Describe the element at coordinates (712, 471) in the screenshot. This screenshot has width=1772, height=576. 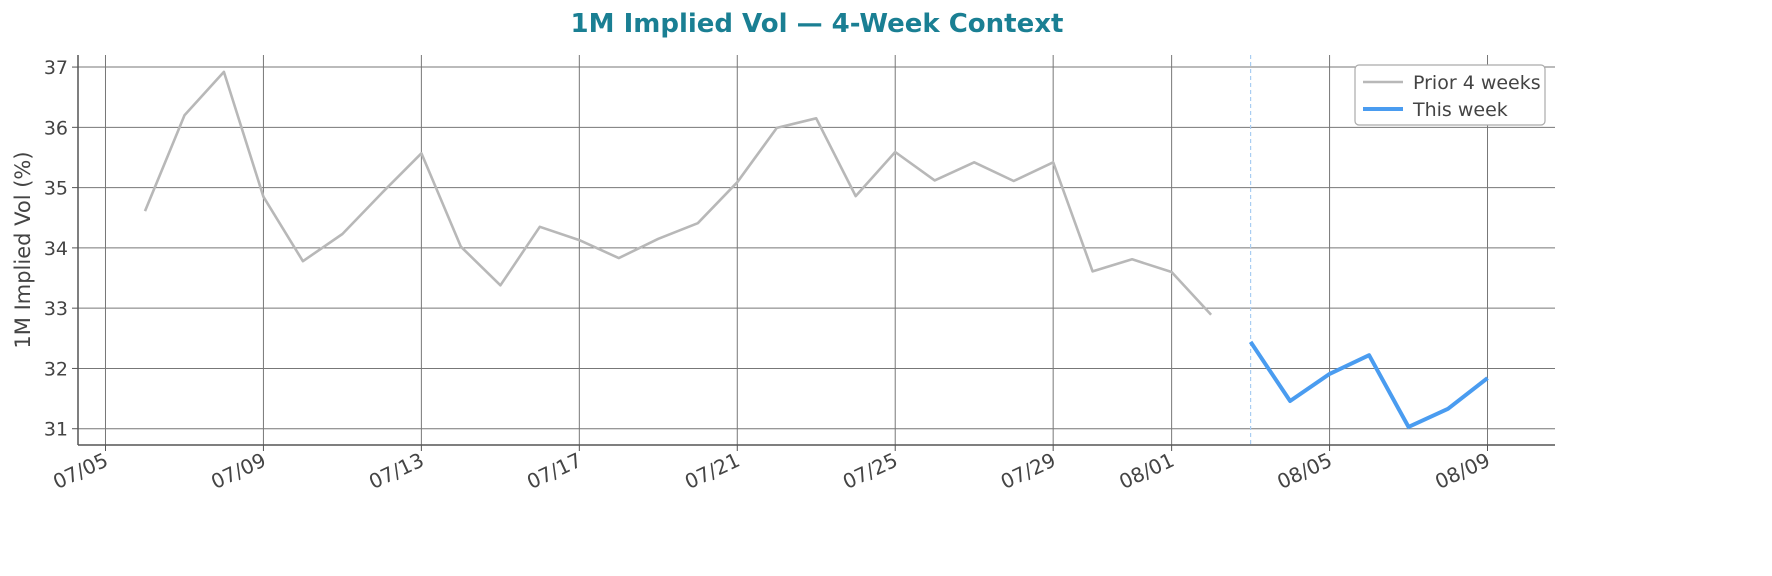
I see `x-tick-label: 07/21` at that location.